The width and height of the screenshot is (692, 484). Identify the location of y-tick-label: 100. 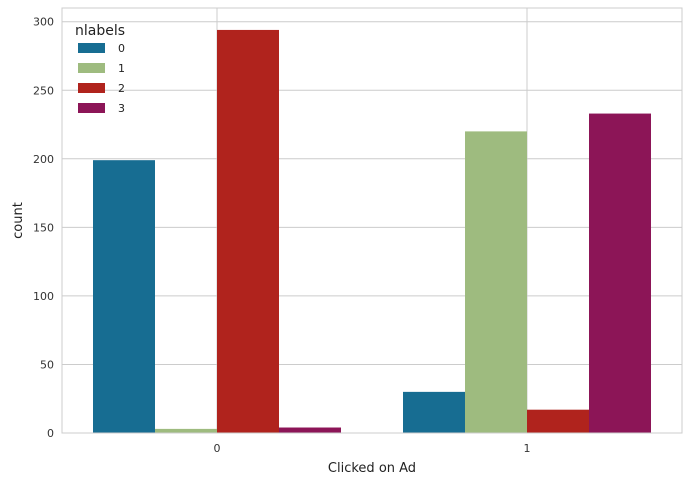
(43, 296).